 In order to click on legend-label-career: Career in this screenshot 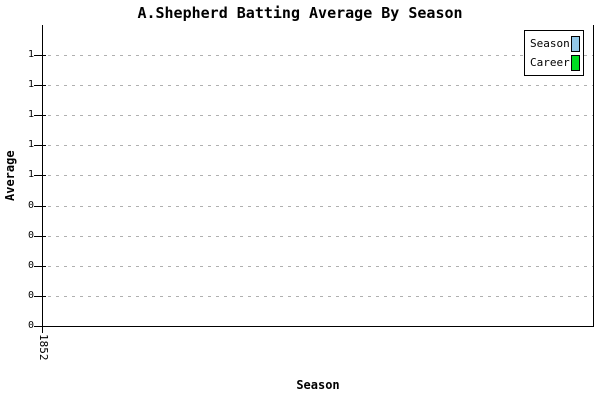, I will do `click(550, 62)`.